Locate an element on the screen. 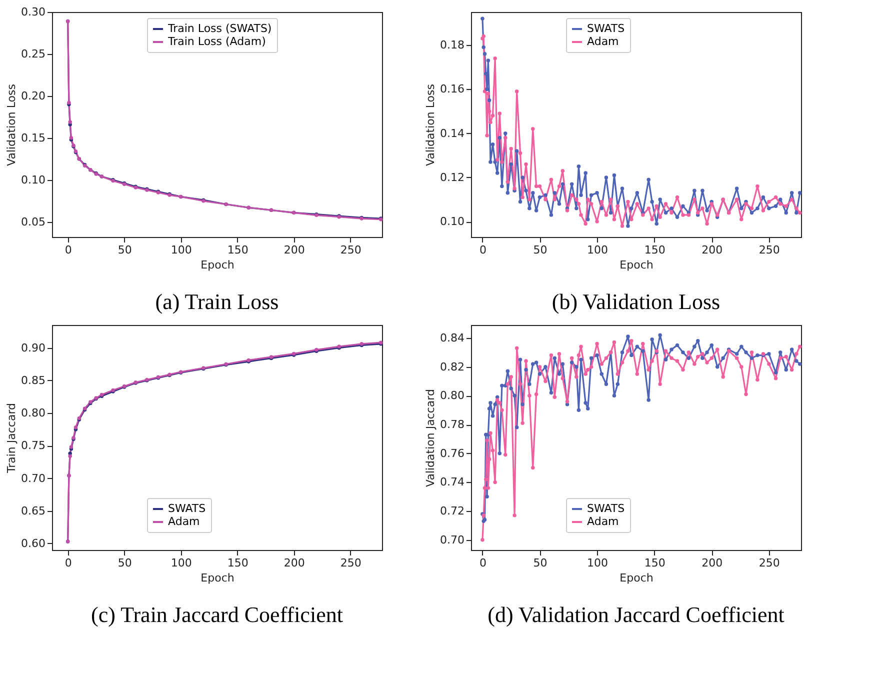  y-tick-label: 0.25 is located at coordinates (33, 53).